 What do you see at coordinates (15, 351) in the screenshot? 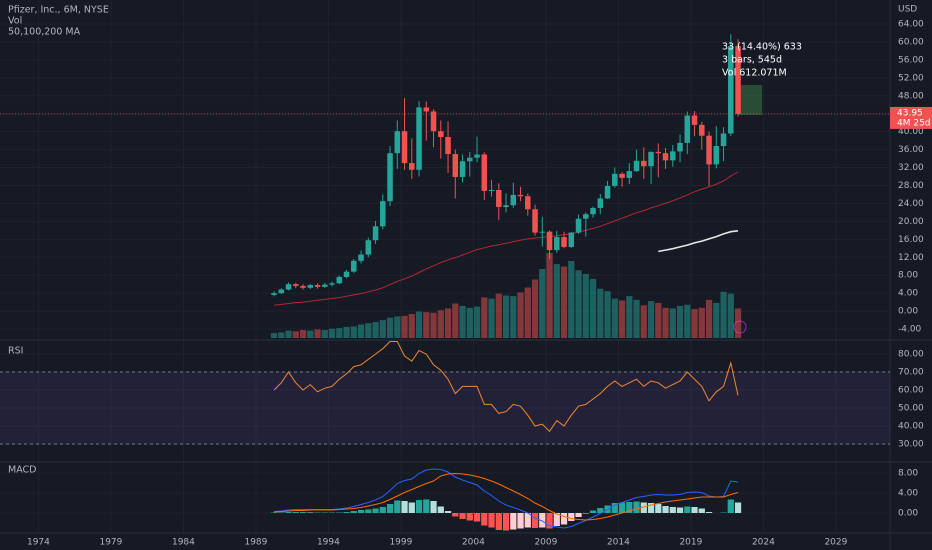
I see `legend-rsi: RSI` at bounding box center [15, 351].